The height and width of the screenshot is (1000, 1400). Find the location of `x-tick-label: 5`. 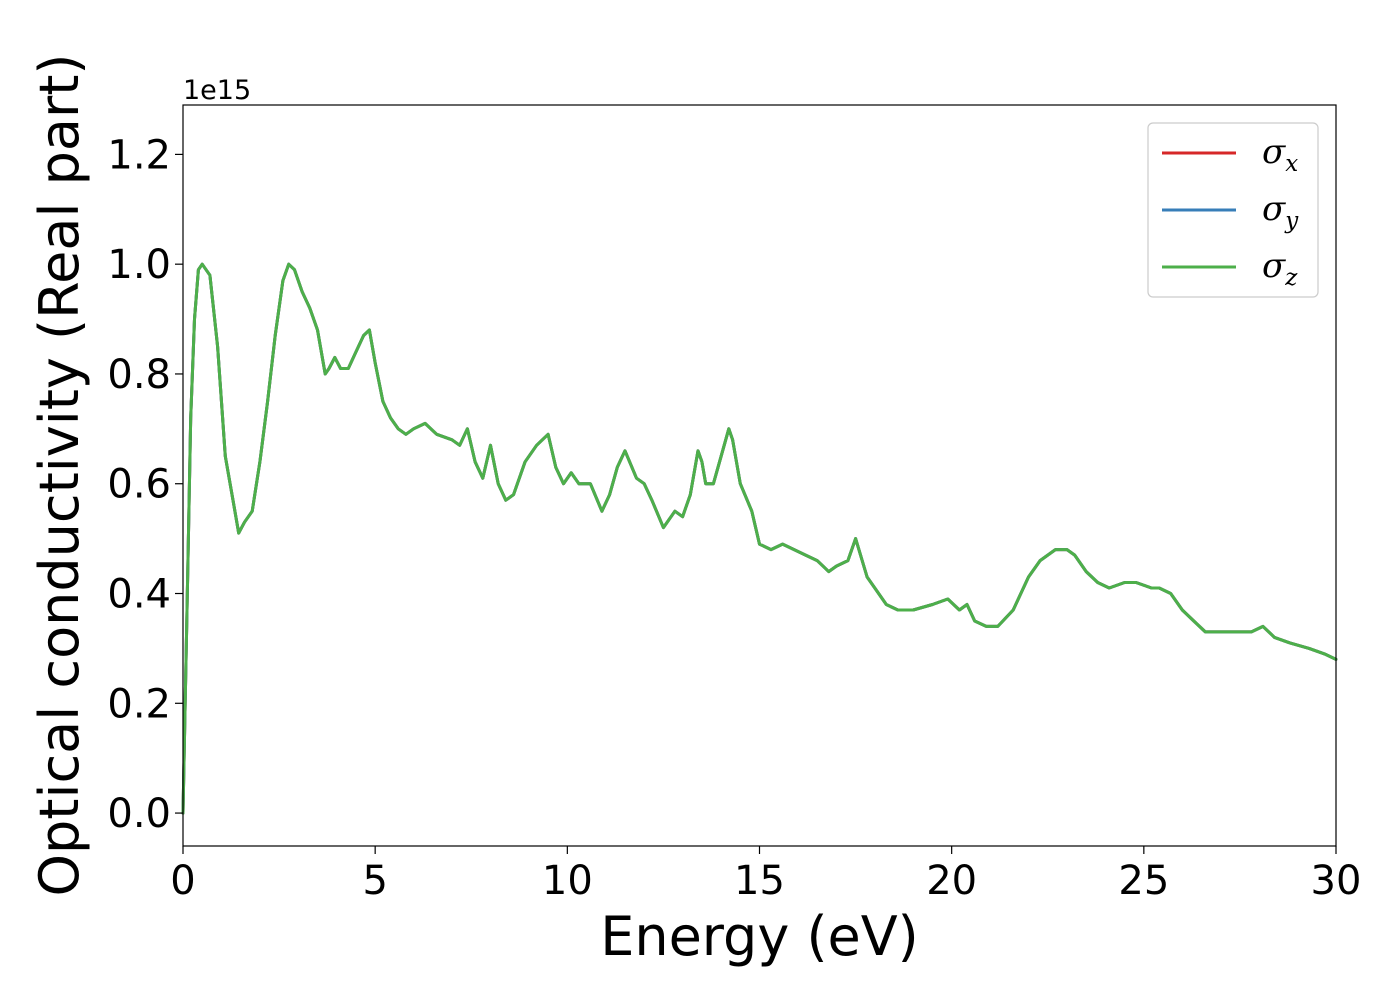

x-tick-label: 5 is located at coordinates (374, 881).